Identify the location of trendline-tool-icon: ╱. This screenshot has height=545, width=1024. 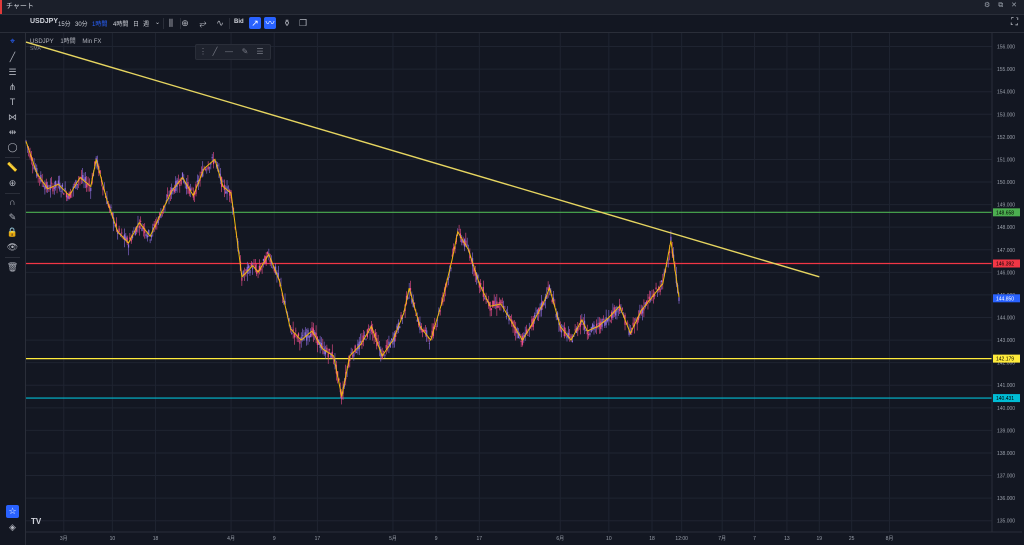
(12, 57).